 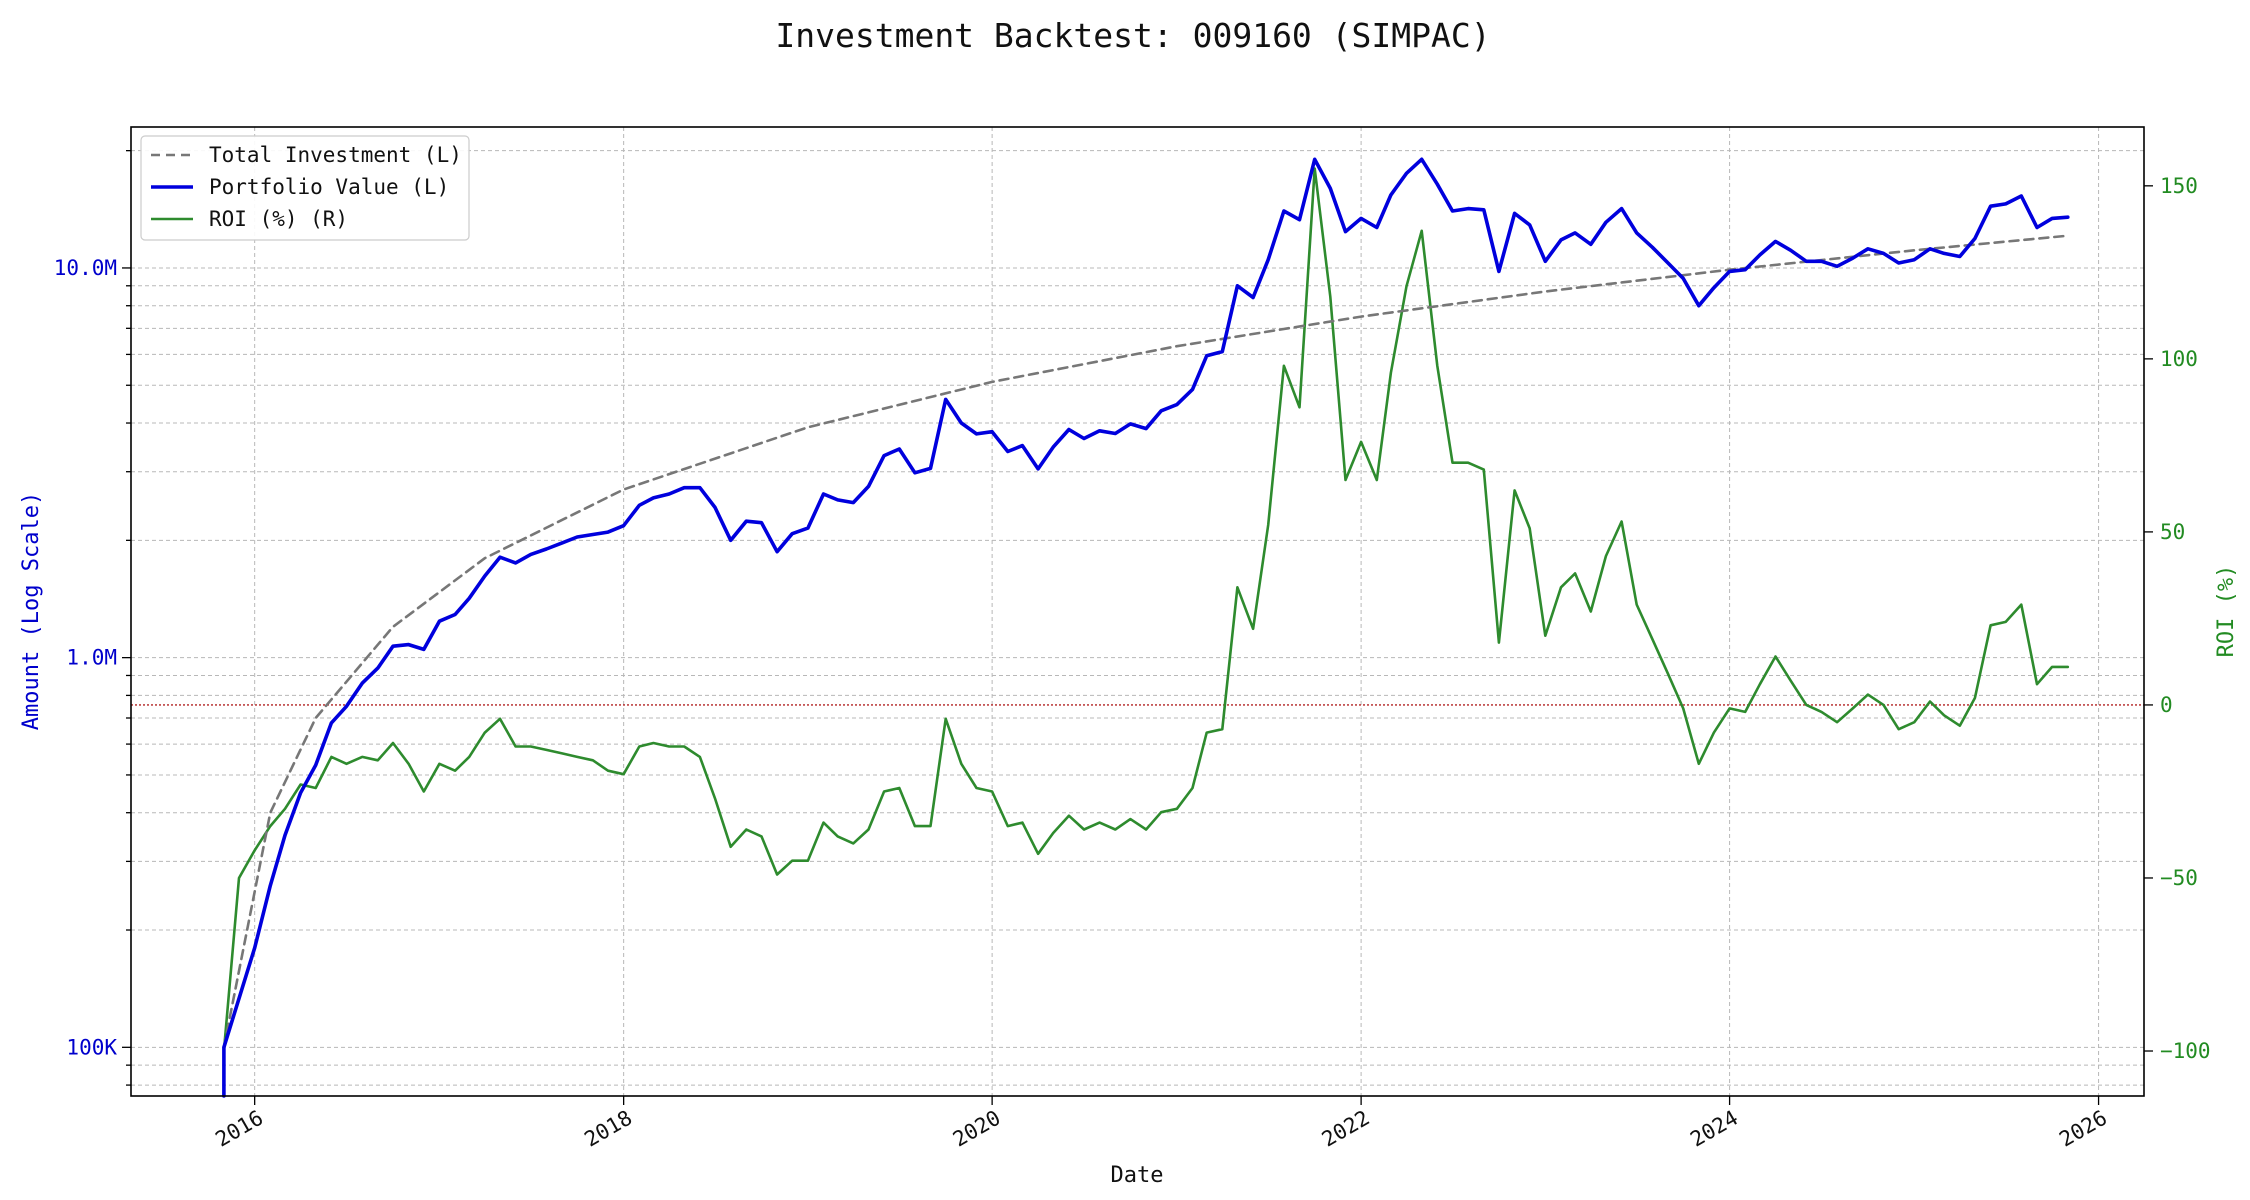 What do you see at coordinates (239, 1129) in the screenshot?
I see `x-tick-label: 2016` at bounding box center [239, 1129].